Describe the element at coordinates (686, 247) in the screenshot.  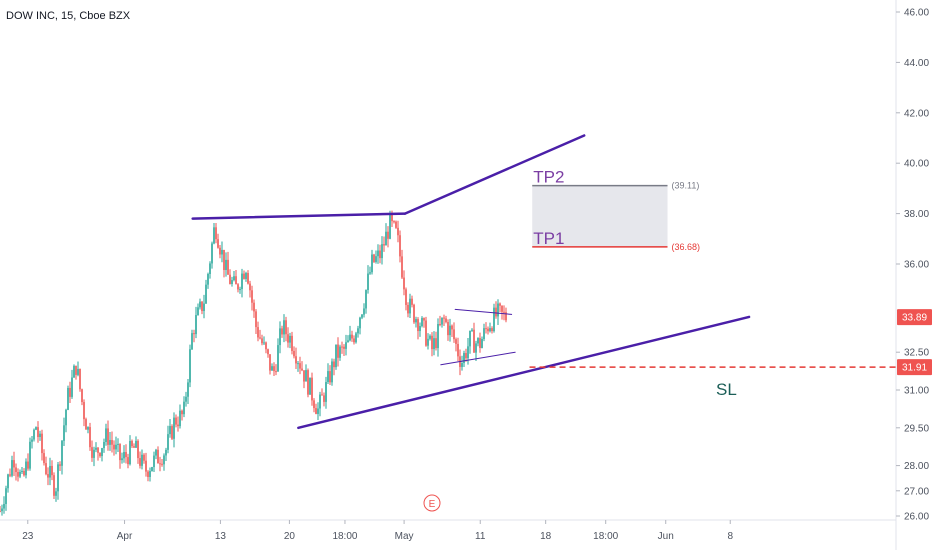
I see `tp1-value-label: (36.68)` at that location.